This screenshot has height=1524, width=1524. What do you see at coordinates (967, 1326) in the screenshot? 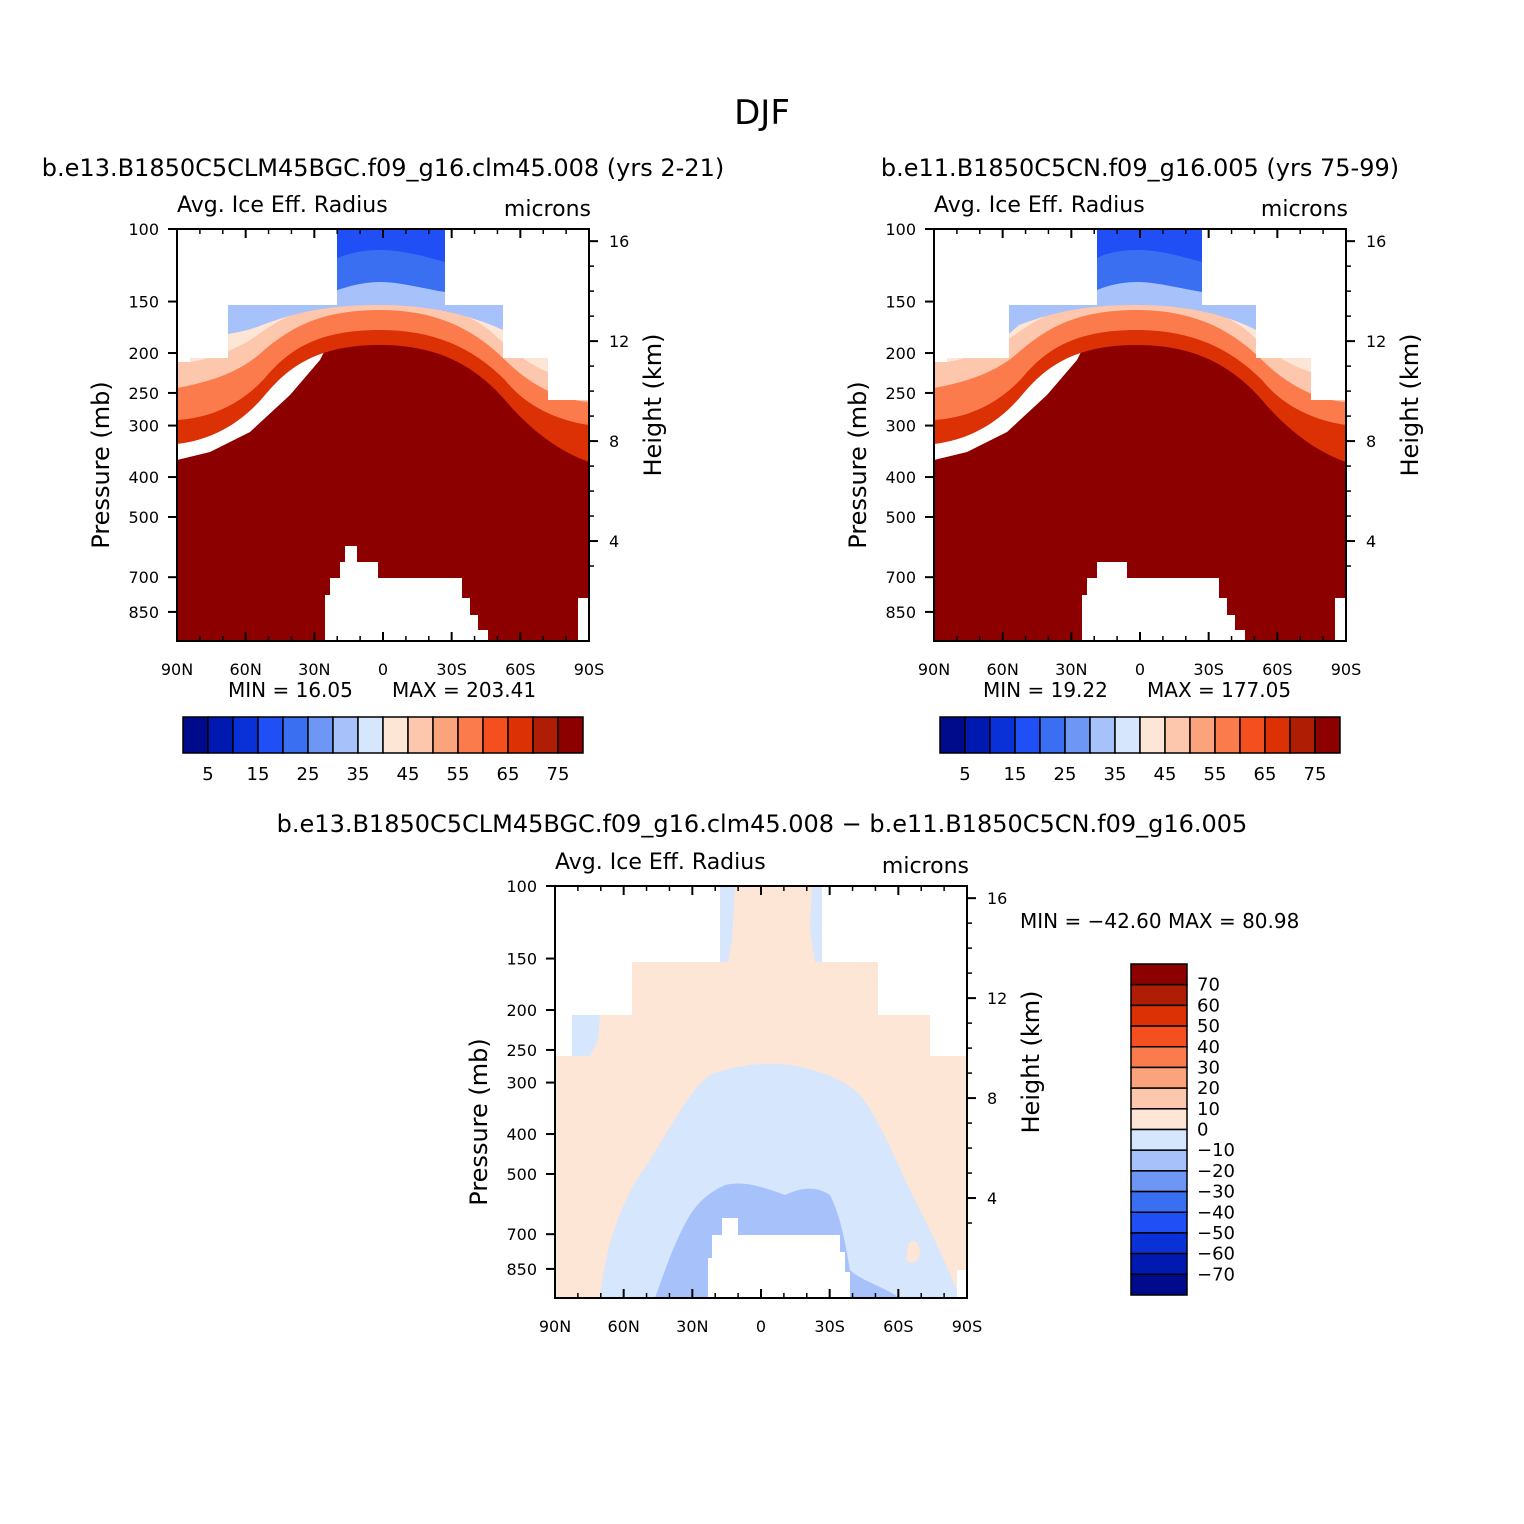
I see `panel-3-x-tick-label: 90S` at bounding box center [967, 1326].